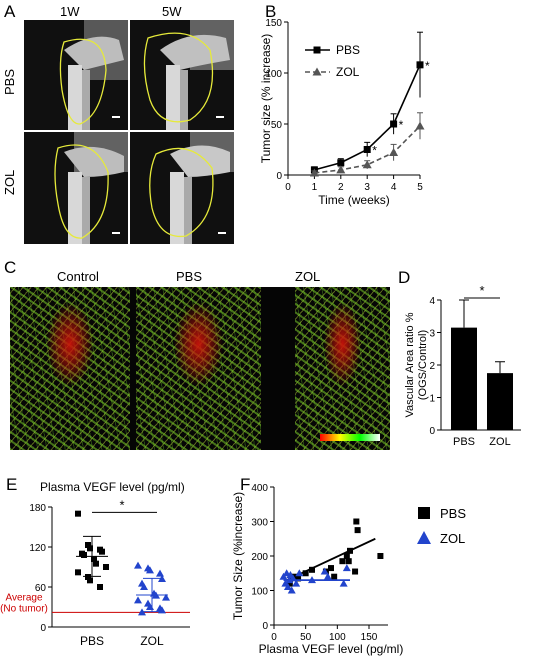 The height and width of the screenshot is (663, 533). I want to click on panel-label-f: F, so click(245, 484).